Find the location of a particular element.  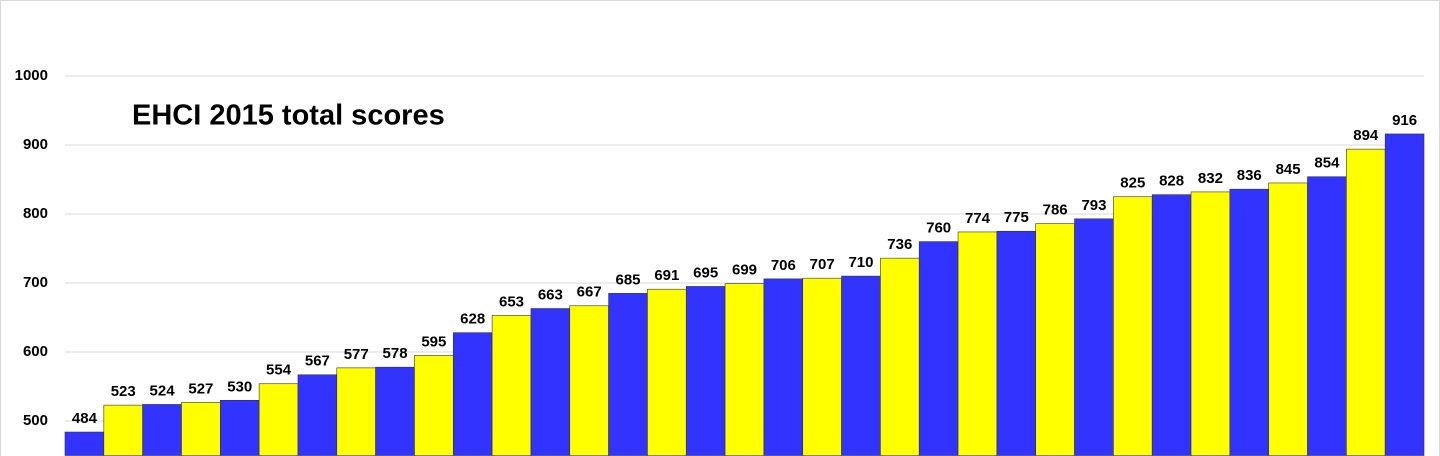

data-label: 793 is located at coordinates (1093, 205).